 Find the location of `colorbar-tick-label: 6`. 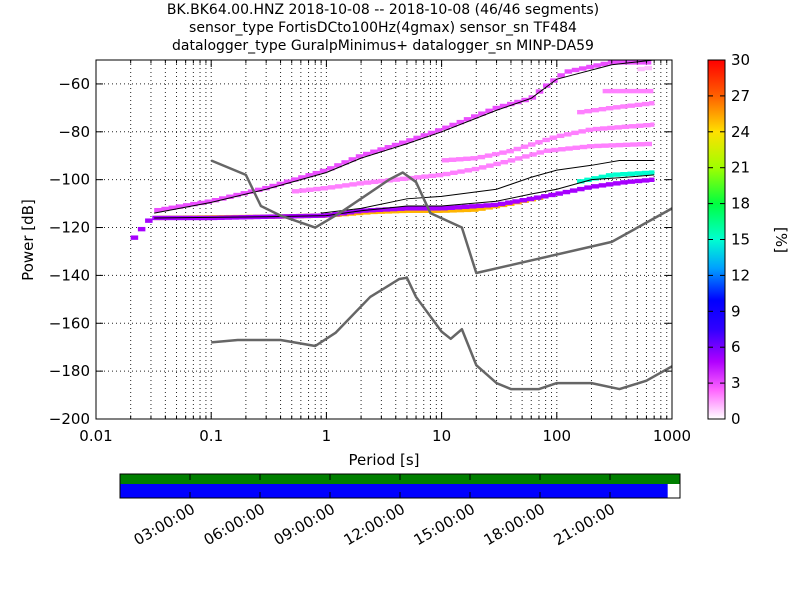

colorbar-tick-label: 6 is located at coordinates (736, 347).